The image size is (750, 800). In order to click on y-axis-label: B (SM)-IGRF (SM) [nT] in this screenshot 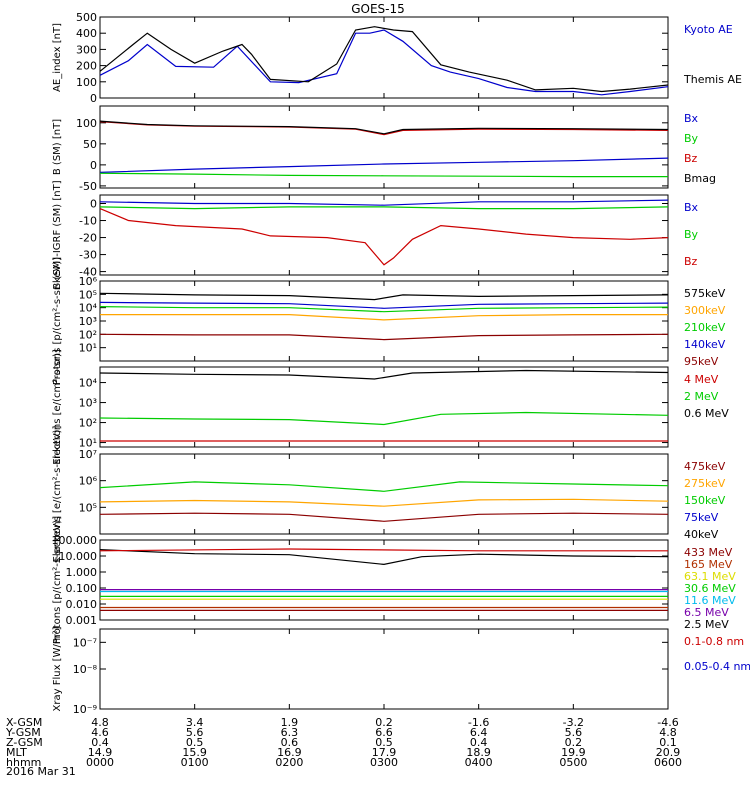, I will do `click(57, 234)`.